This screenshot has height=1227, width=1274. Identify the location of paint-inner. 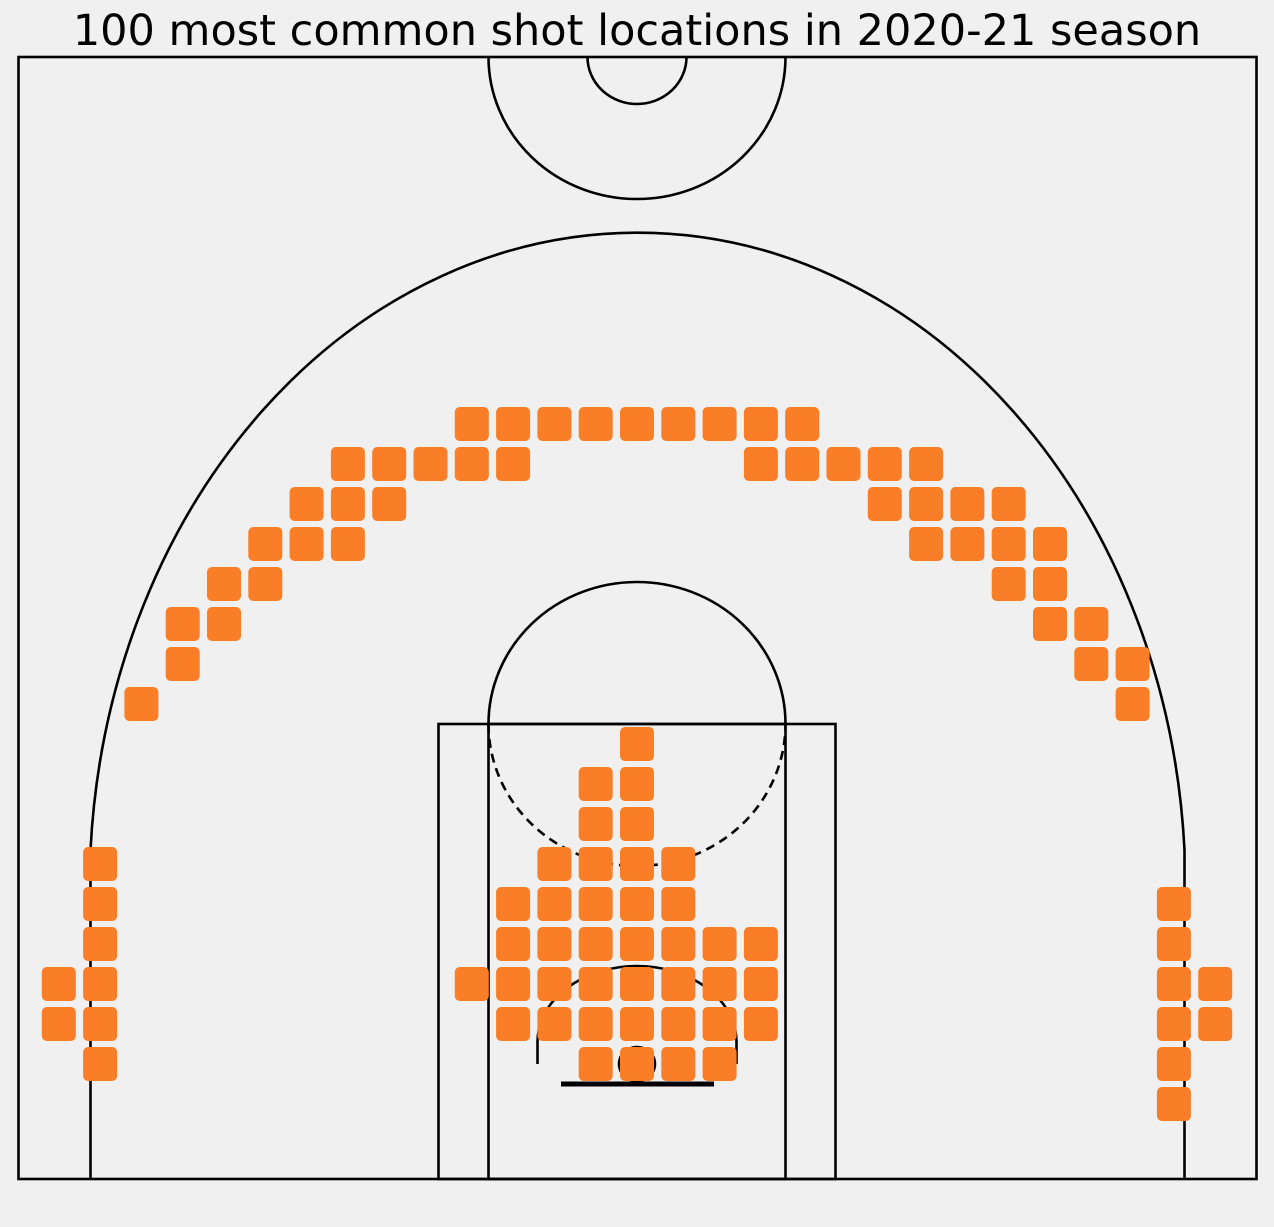
(637, 951).